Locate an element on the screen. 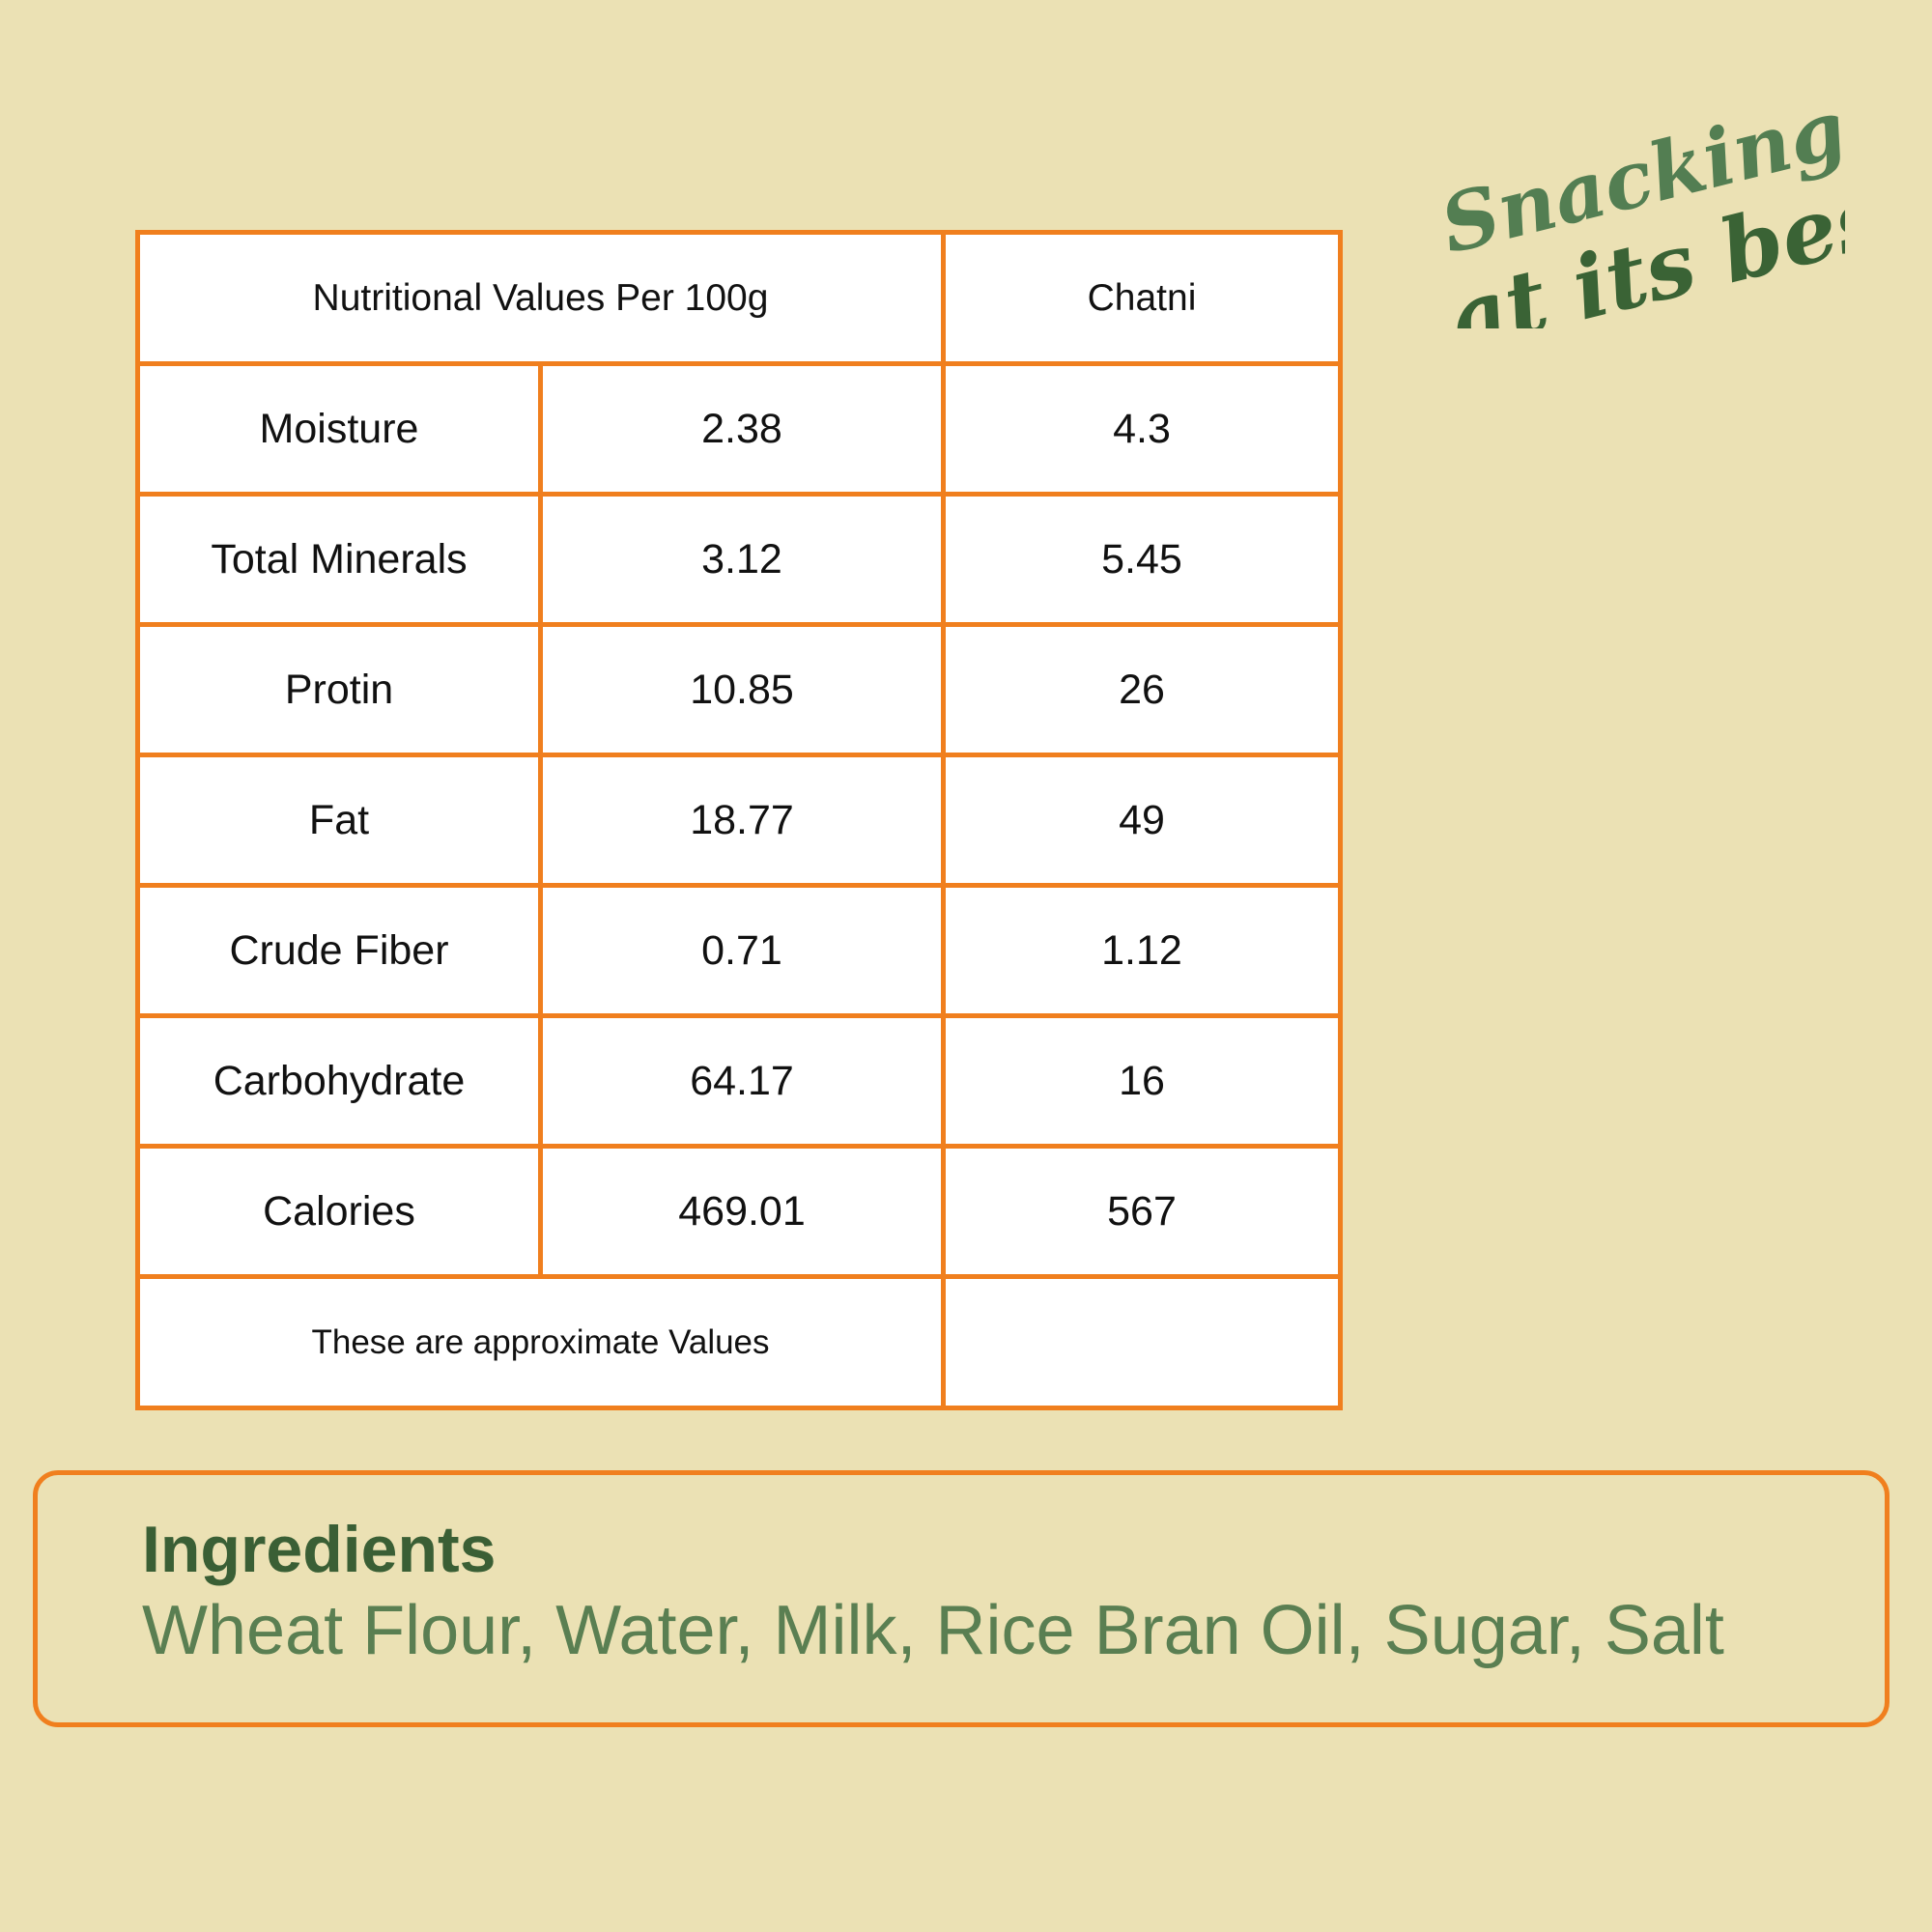 The image size is (1932, 1932). footnote-right is located at coordinates (1142, 1342).